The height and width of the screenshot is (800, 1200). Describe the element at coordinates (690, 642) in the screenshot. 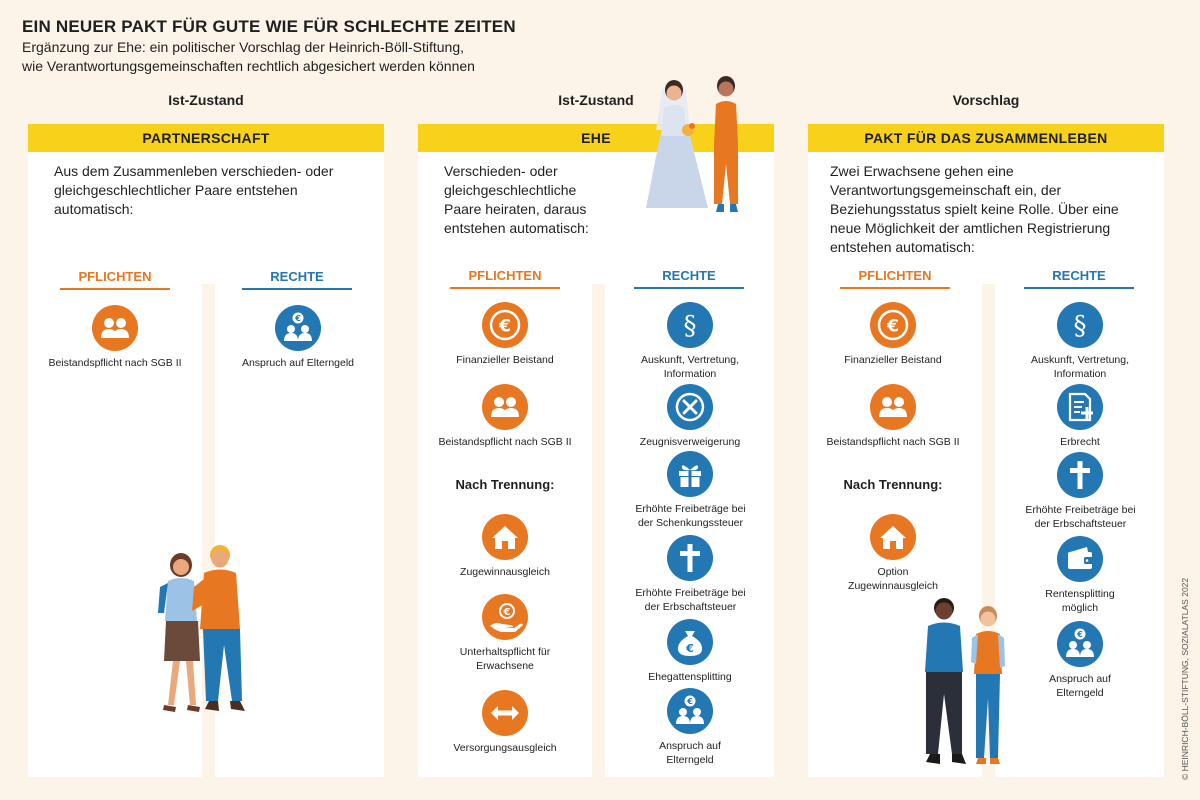

I see `money-bag-icon` at that location.